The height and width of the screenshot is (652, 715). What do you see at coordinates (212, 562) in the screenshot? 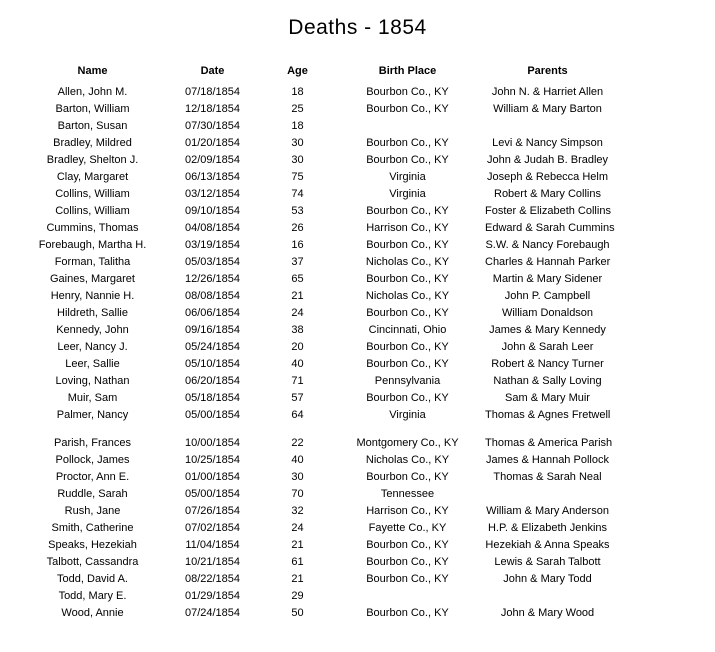
I see `cell-date: 10/21/1854` at bounding box center [212, 562].